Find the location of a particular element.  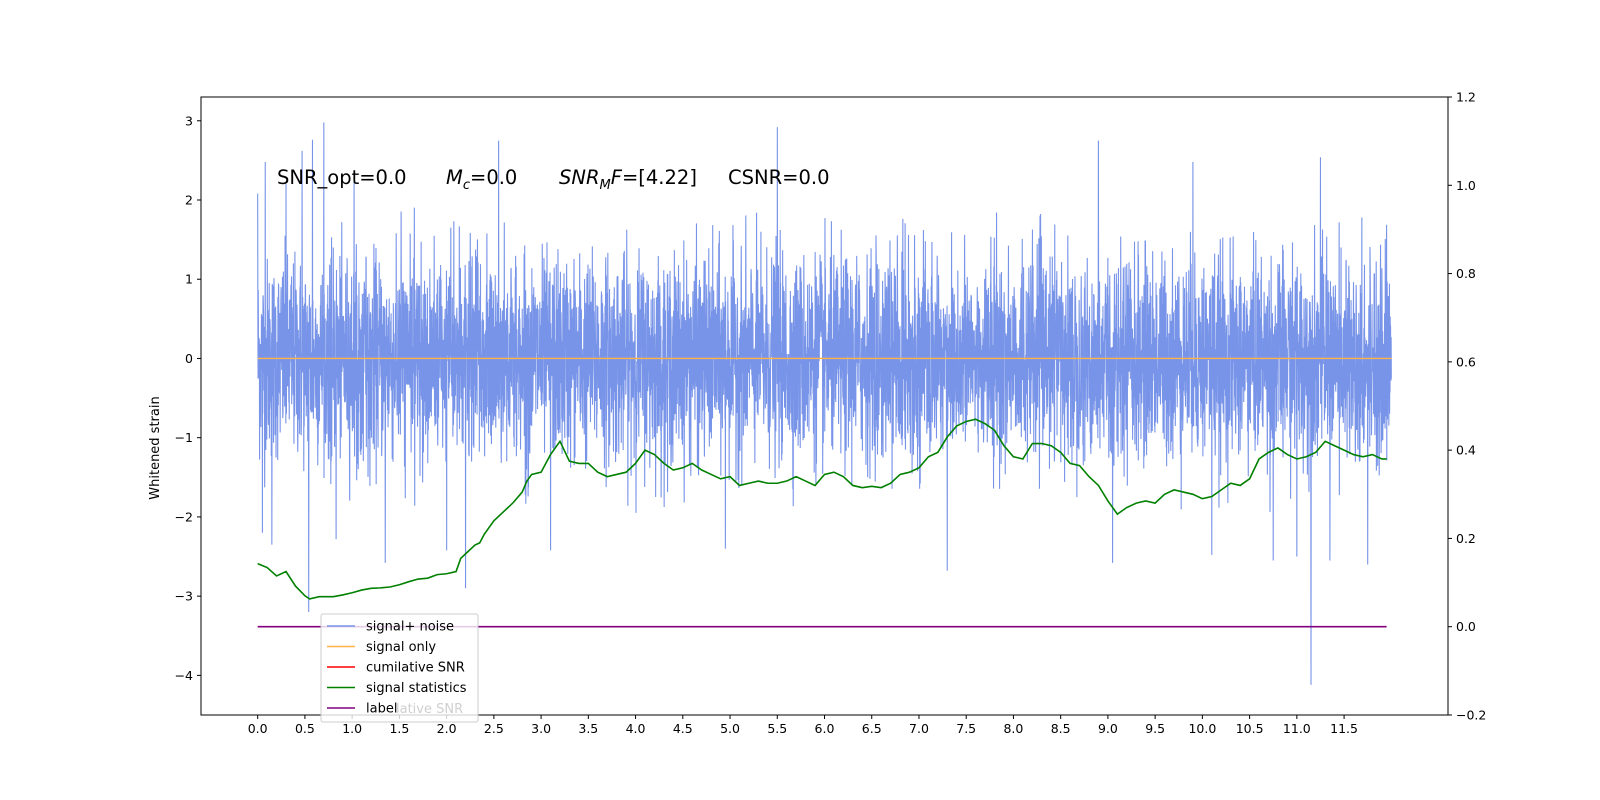

x-tick-label: 0.0 is located at coordinates (258, 728).